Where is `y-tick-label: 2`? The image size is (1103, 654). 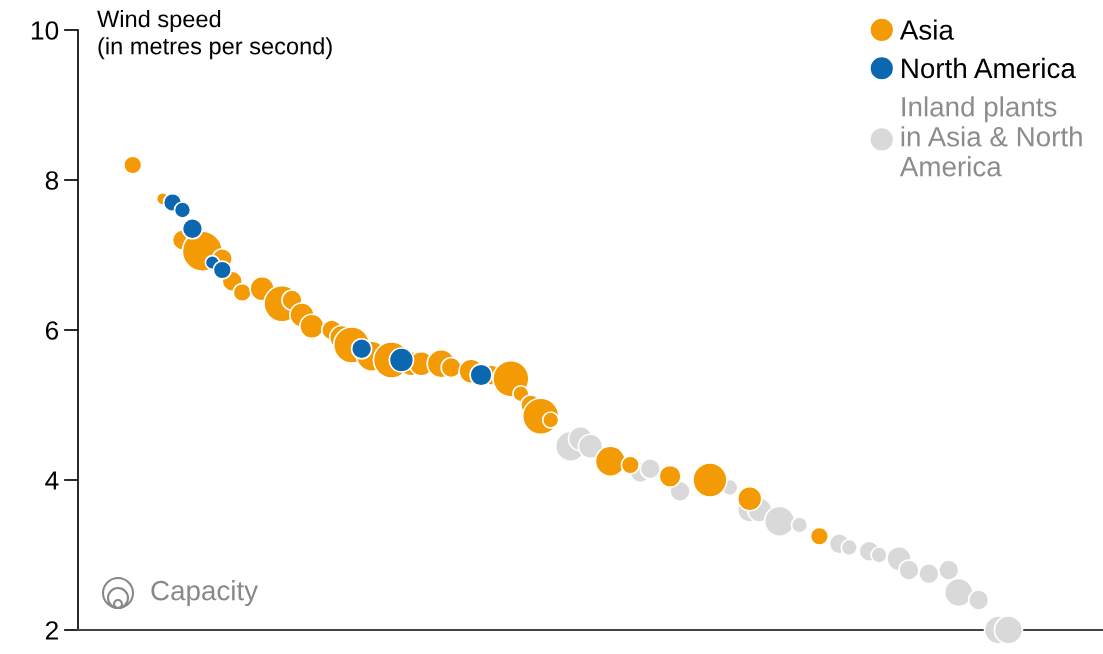 y-tick-label: 2 is located at coordinates (51, 630).